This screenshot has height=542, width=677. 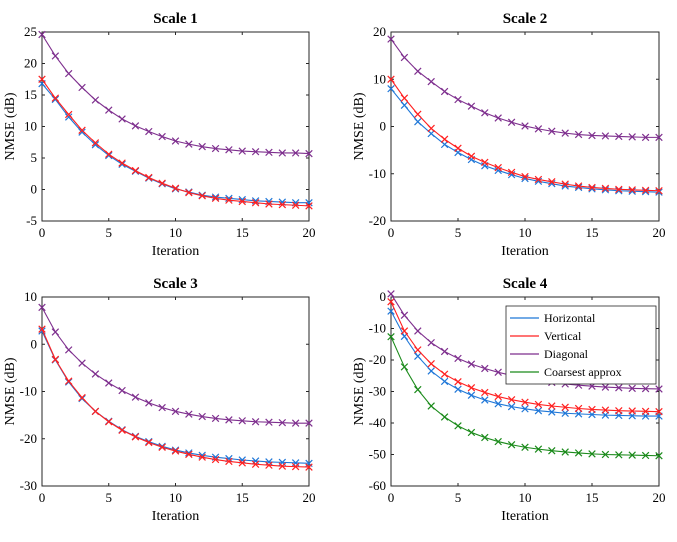 I want to click on x-tick-label: 0, so click(x=42, y=497).